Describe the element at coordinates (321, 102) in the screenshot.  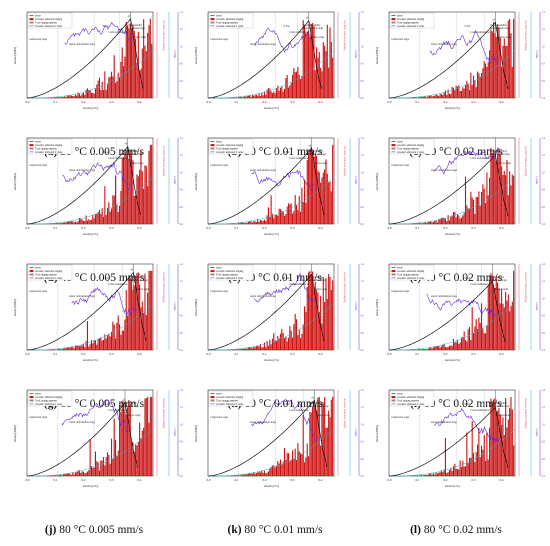
I see `x-tick-label: 0.4` at that location.